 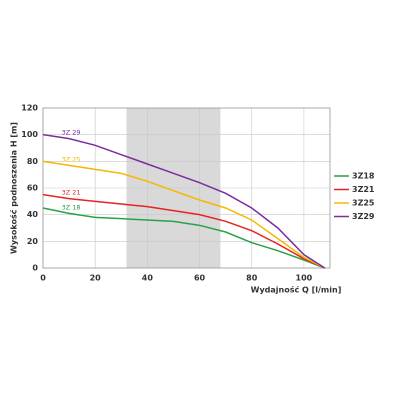 I want to click on legend-label: 3Z18, so click(x=363, y=176).